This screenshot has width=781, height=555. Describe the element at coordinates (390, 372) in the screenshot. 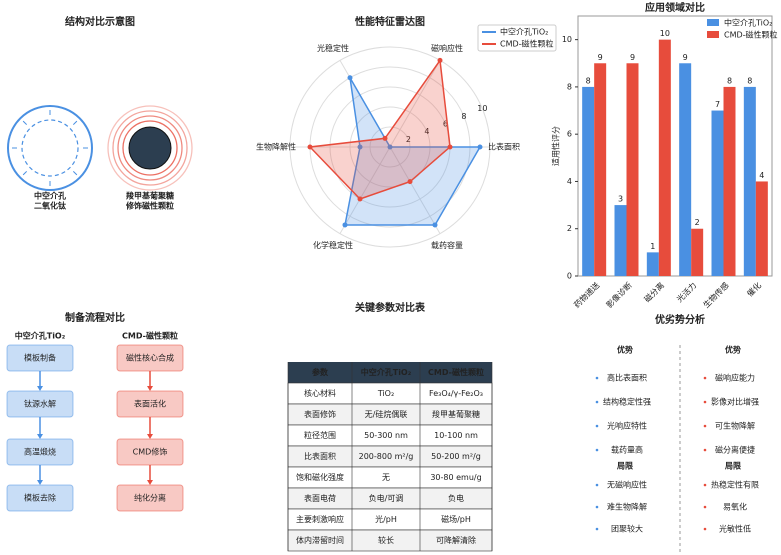

I see `table-header` at that location.